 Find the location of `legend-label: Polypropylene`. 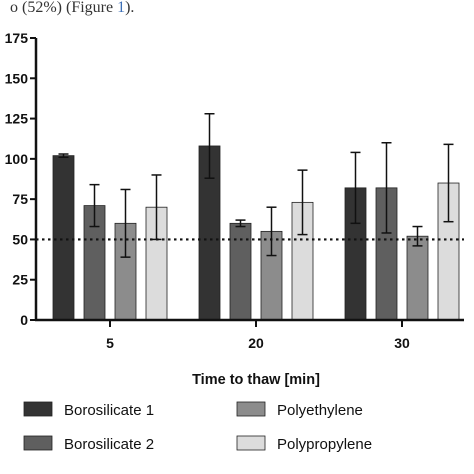

legend-label: Polypropylene is located at coordinates (324, 444).